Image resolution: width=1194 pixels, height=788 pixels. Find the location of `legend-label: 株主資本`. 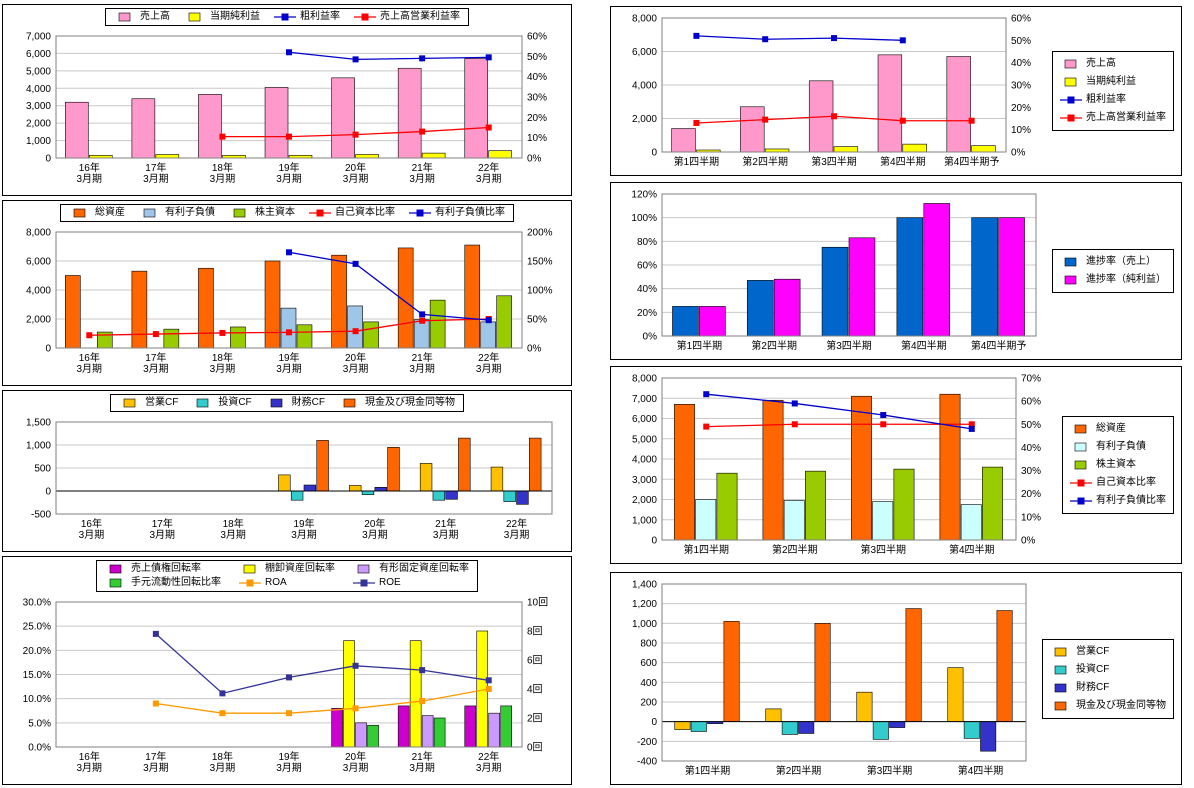

legend-label: 株主資本 is located at coordinates (1116, 464).